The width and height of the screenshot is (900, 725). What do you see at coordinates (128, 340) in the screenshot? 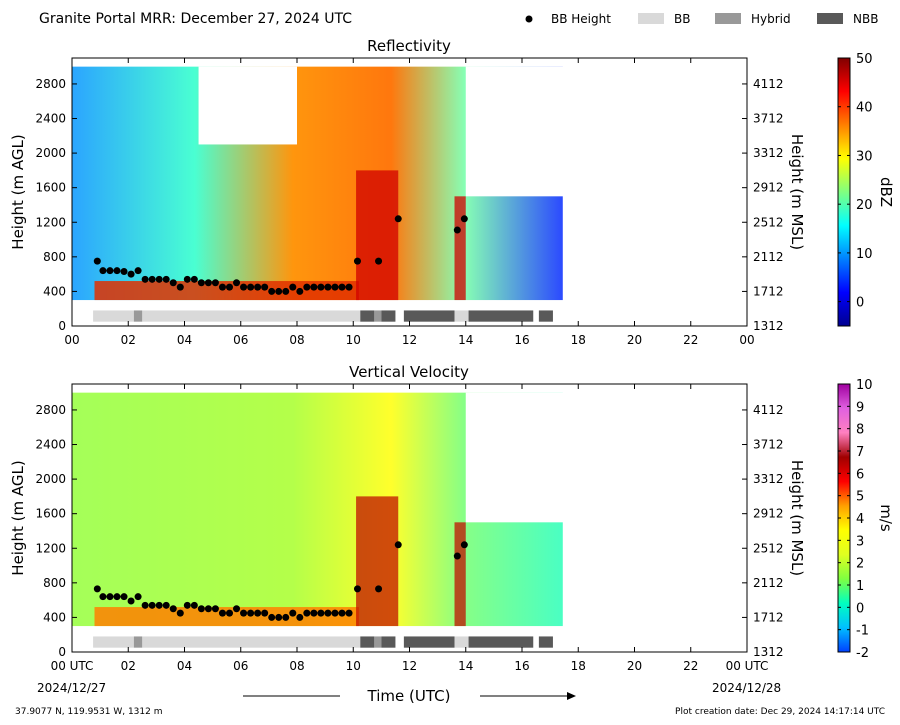
I see `x-tick-label: 02` at bounding box center [128, 340].